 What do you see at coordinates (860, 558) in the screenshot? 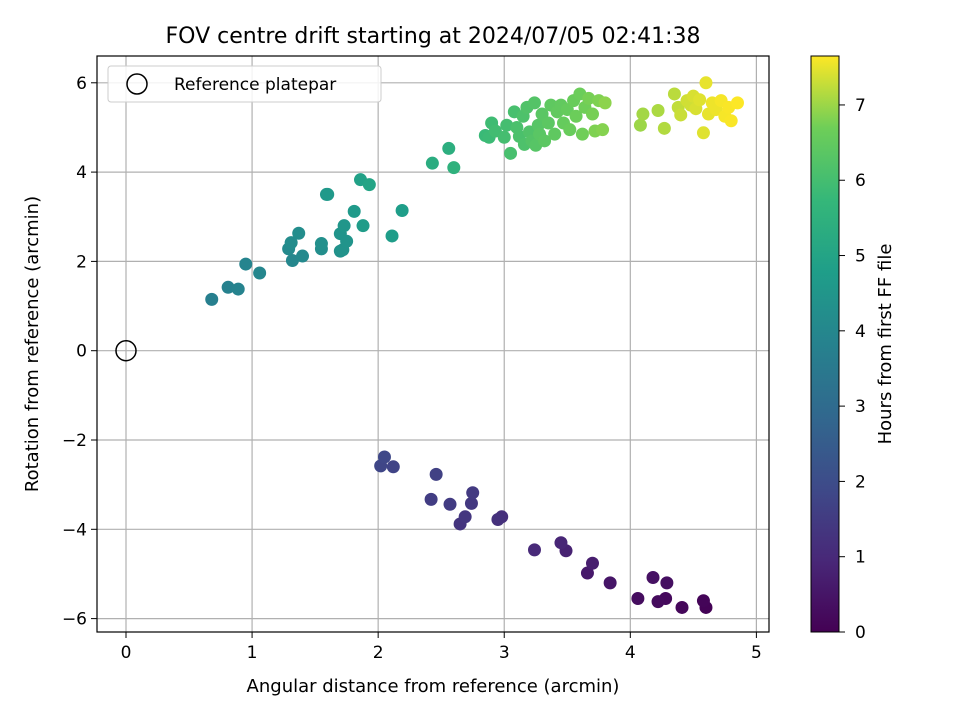
I see `colorbar-tick-label: 1` at bounding box center [860, 558].